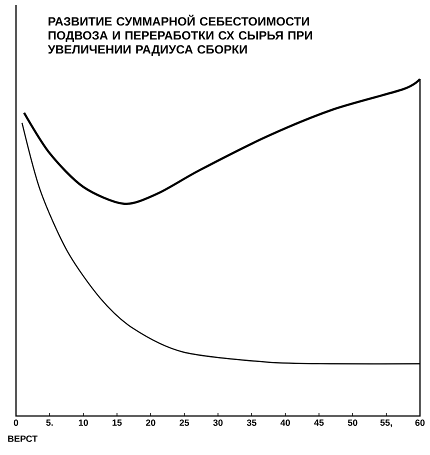  Describe the element at coordinates (117, 423) in the screenshot. I see `x-tick-label: 15` at that location.